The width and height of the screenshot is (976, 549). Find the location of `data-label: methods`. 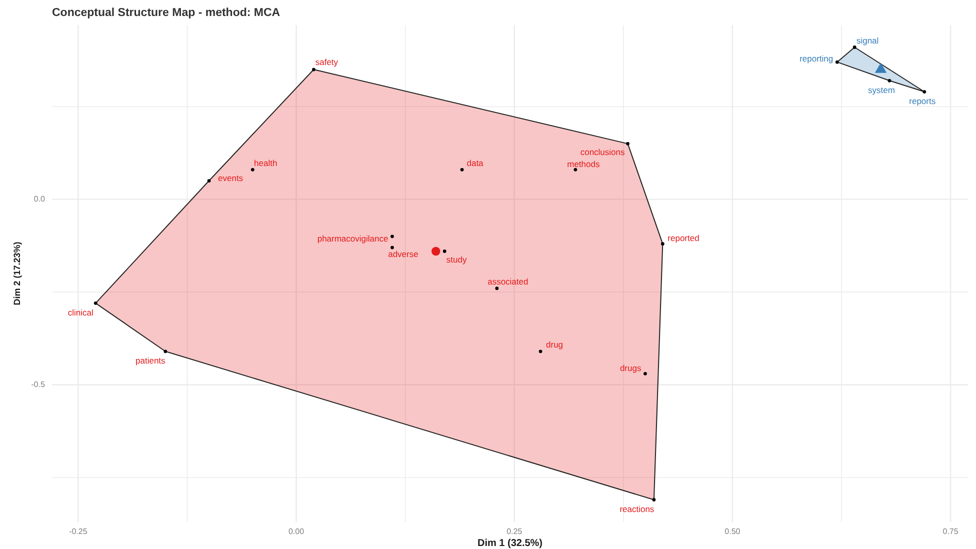

data-label: methods is located at coordinates (583, 163).